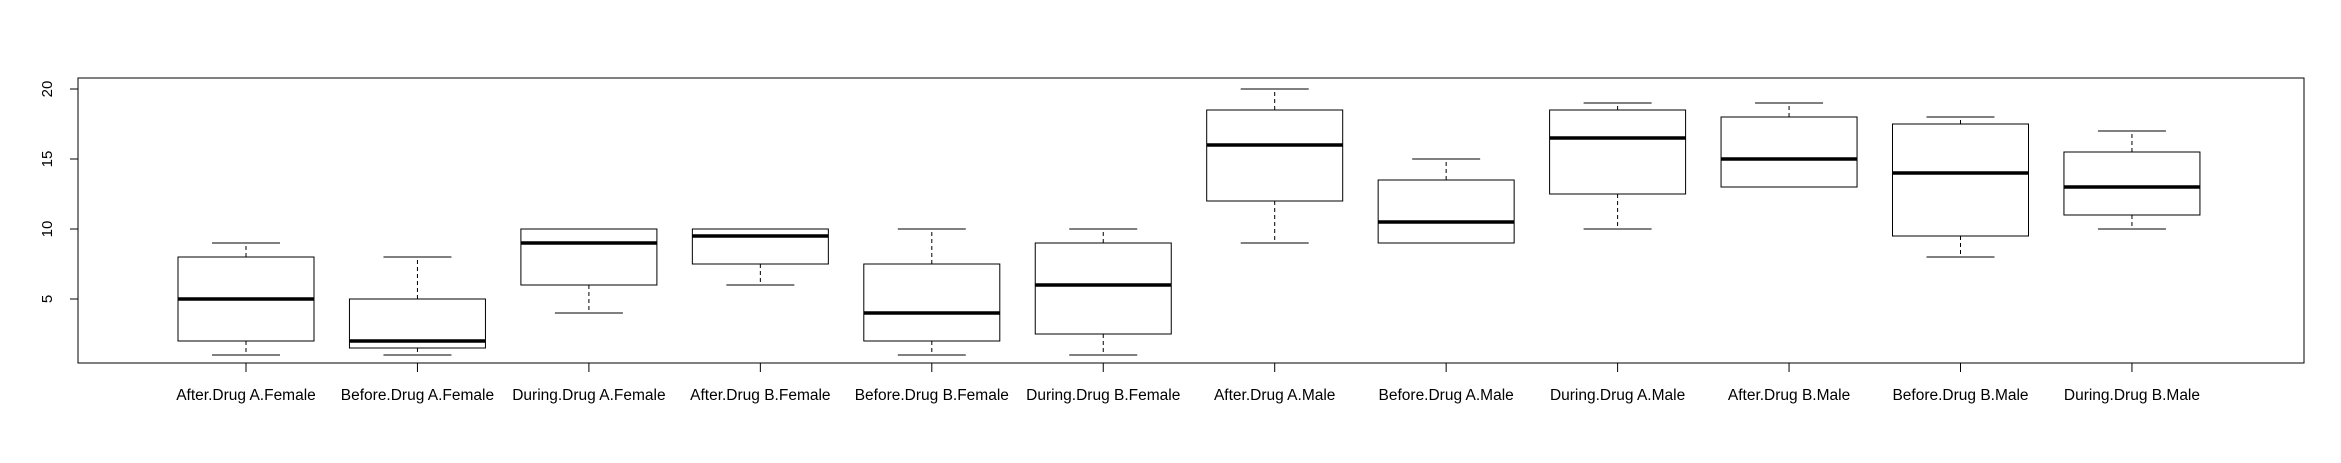  Describe the element at coordinates (47, 299) in the screenshot. I see `y-tick-label: 5` at that location.